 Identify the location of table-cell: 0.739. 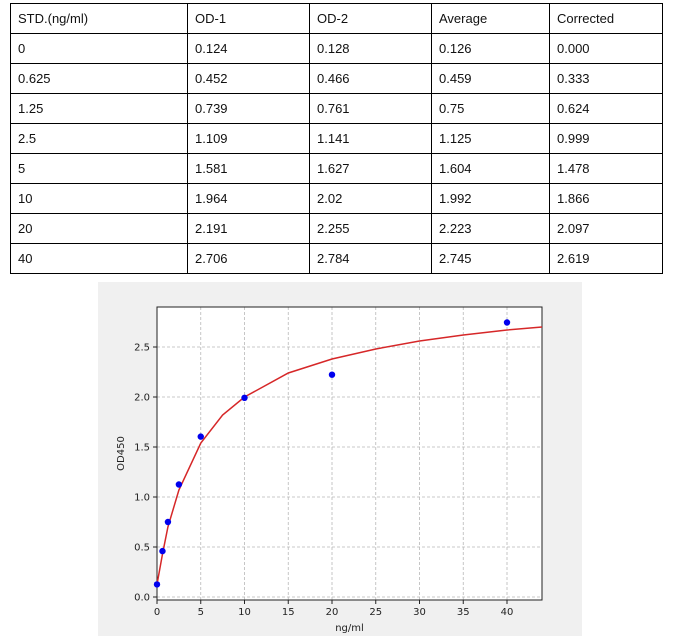
(248, 108).